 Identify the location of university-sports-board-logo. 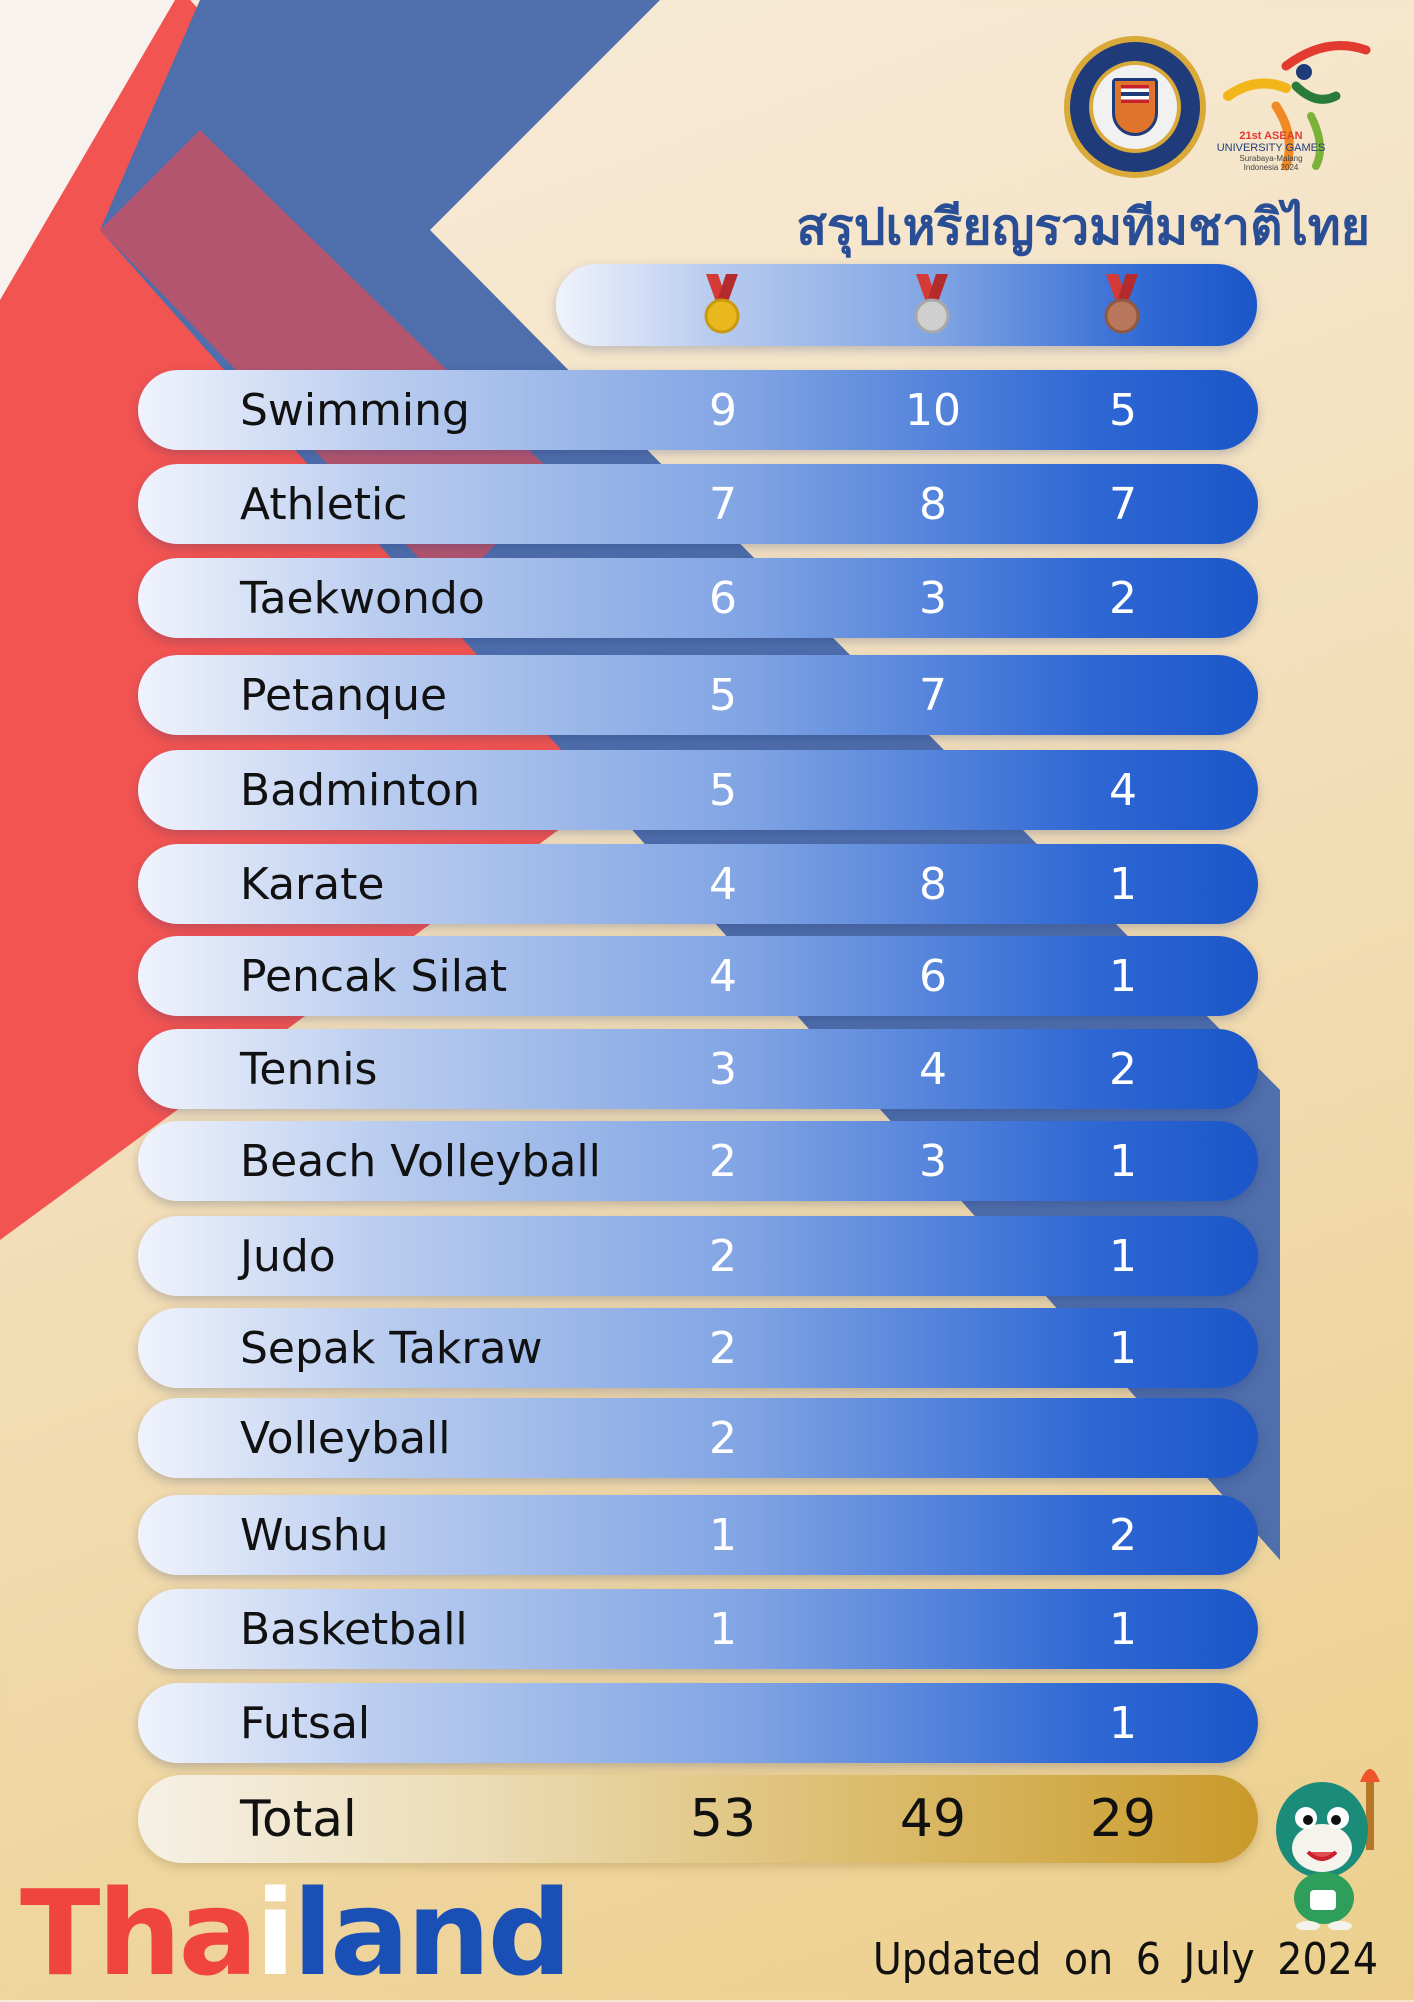
(1135, 107).